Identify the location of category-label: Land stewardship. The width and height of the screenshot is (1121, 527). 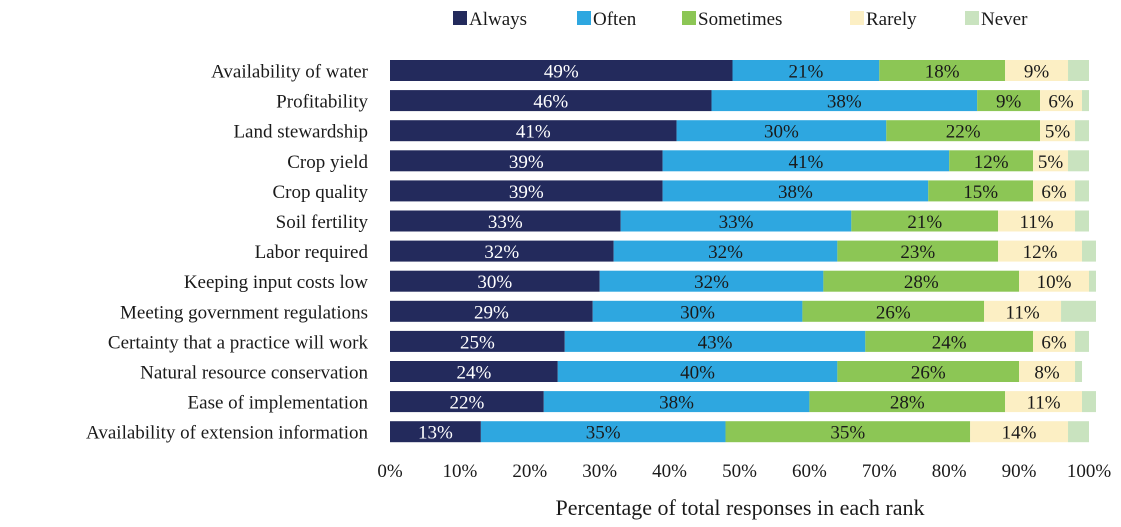
(300, 132).